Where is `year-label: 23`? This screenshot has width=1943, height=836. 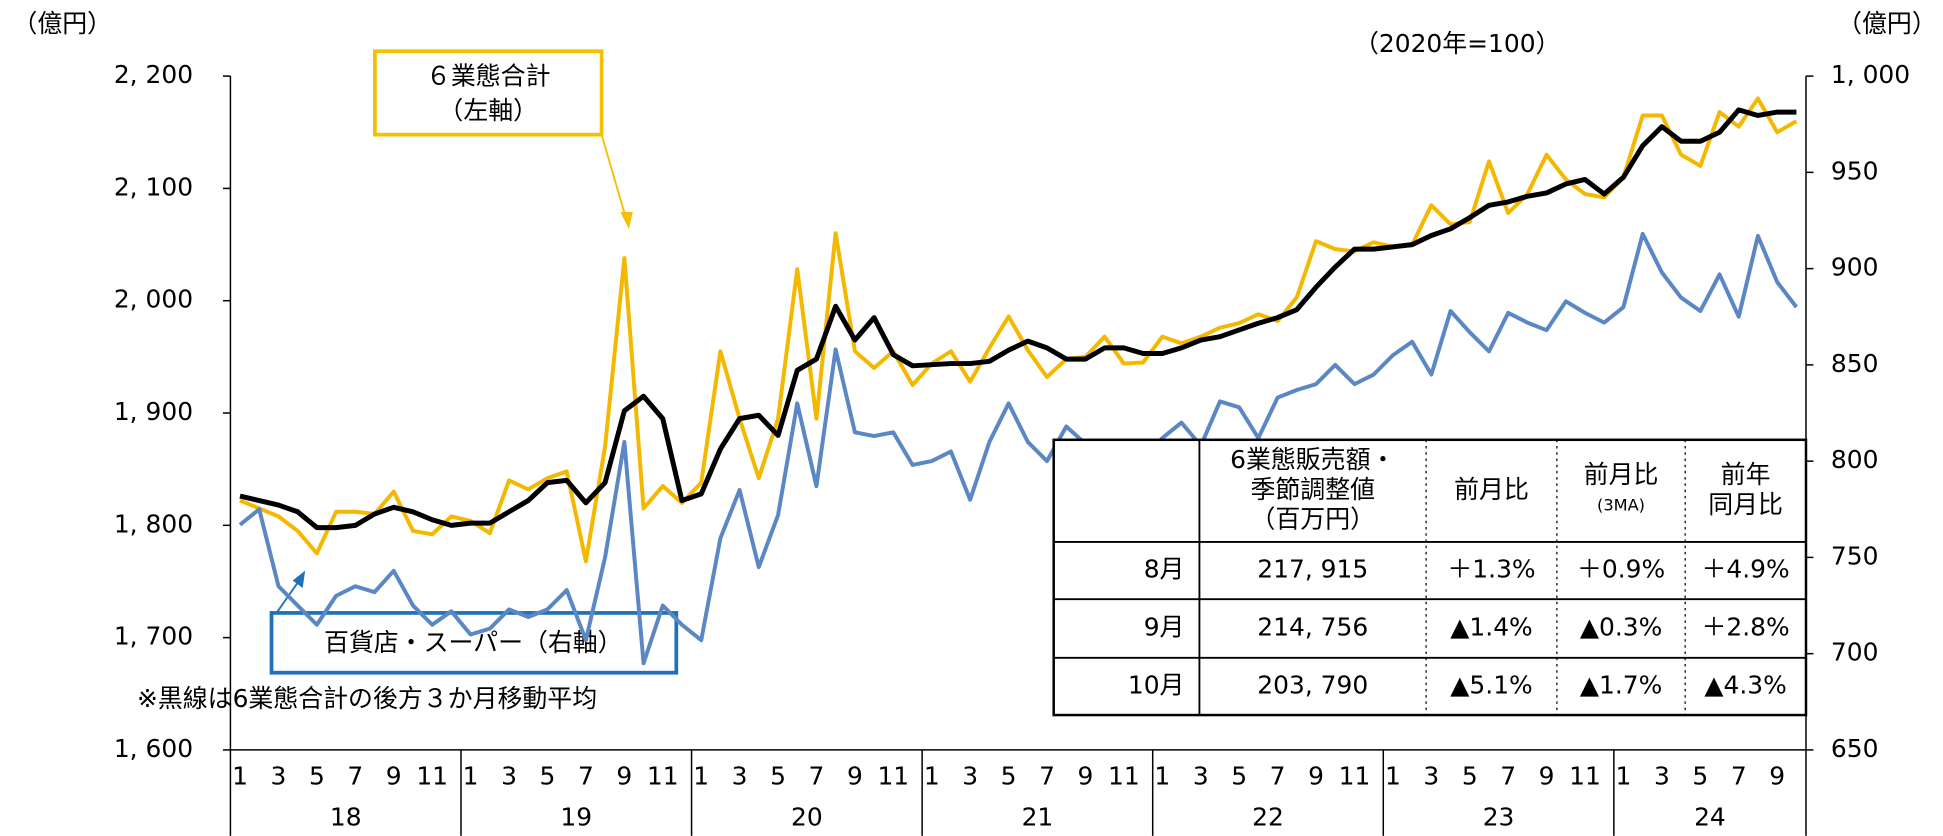
year-label: 23 is located at coordinates (1499, 816).